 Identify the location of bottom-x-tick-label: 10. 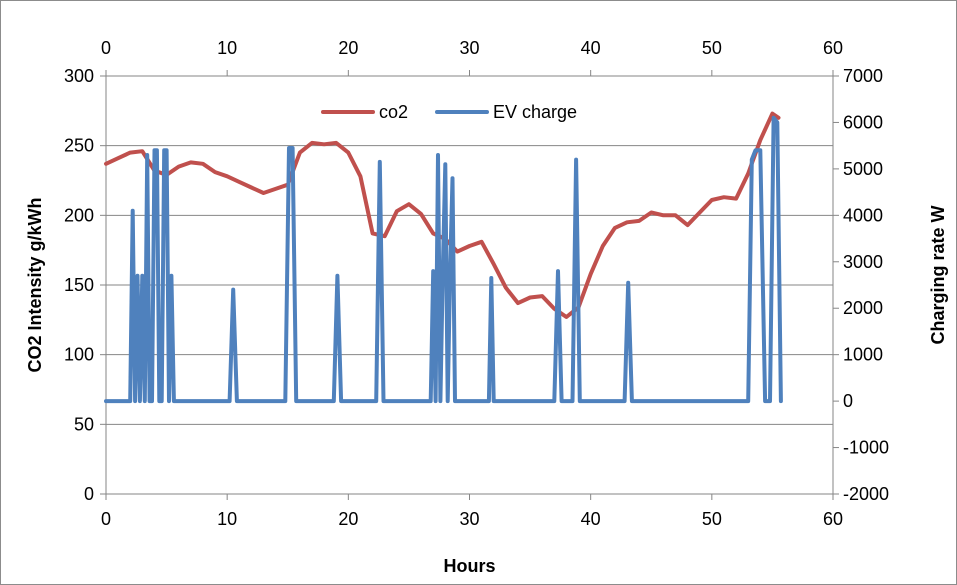
(227, 519).